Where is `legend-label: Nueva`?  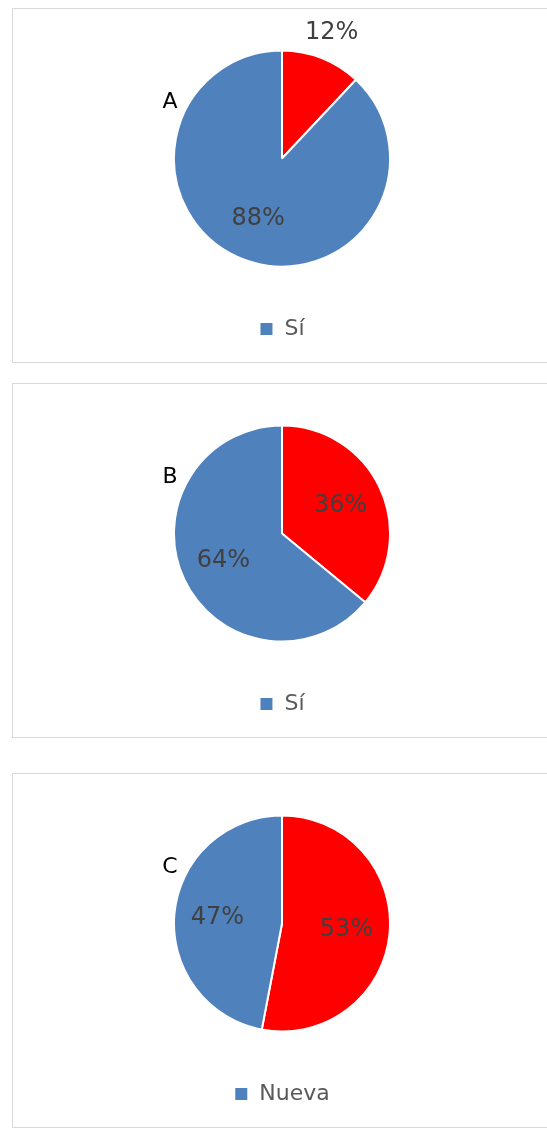
legend-label: Nueva is located at coordinates (294, 1092).